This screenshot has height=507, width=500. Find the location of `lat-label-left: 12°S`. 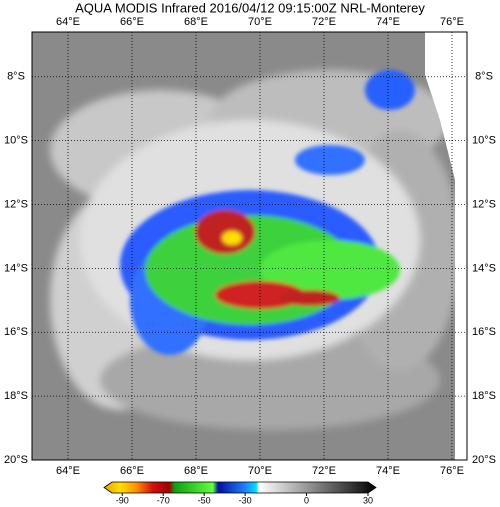

lat-label-left: 12°S is located at coordinates (16, 204).